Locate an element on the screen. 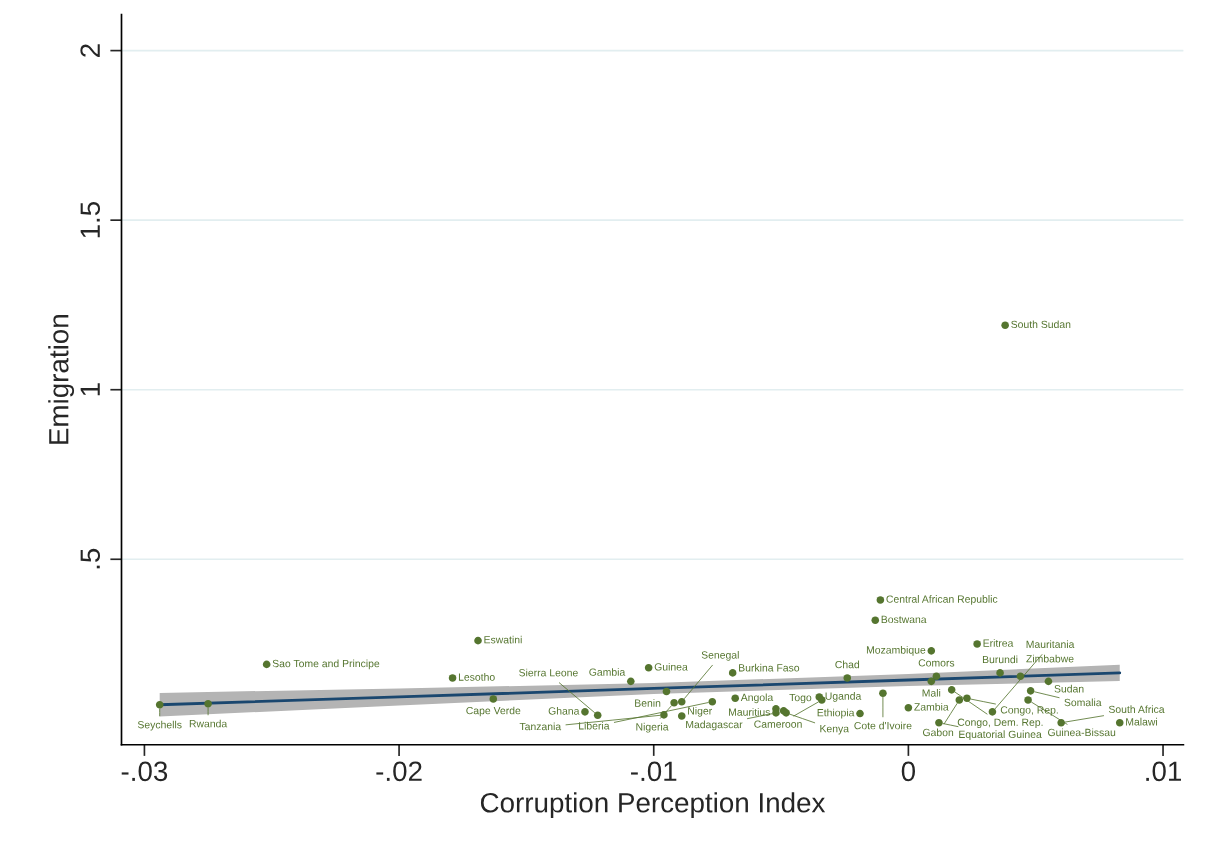 The image size is (1215, 862). annotation: Cape Verde is located at coordinates (493, 711).